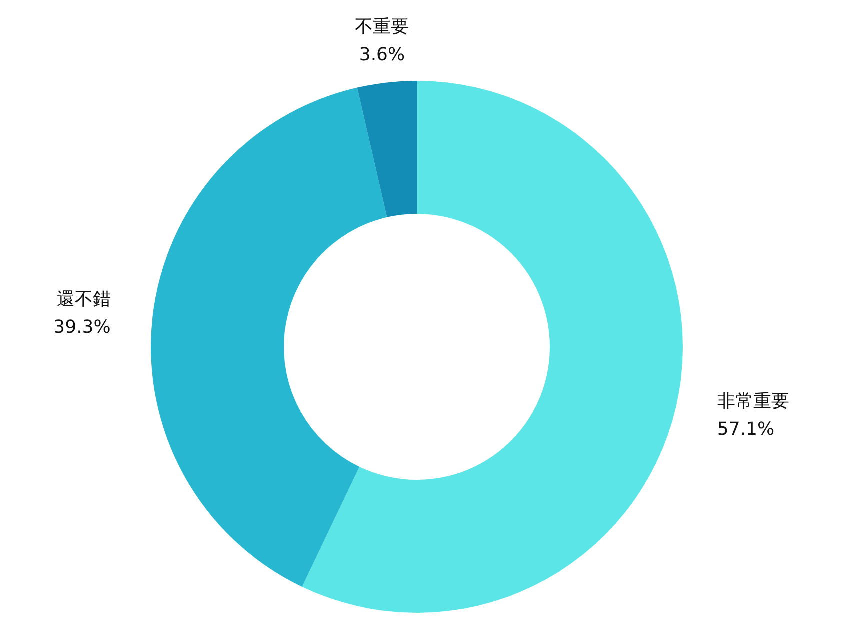  I want to click on slice-label: 非常重要, so click(753, 401).